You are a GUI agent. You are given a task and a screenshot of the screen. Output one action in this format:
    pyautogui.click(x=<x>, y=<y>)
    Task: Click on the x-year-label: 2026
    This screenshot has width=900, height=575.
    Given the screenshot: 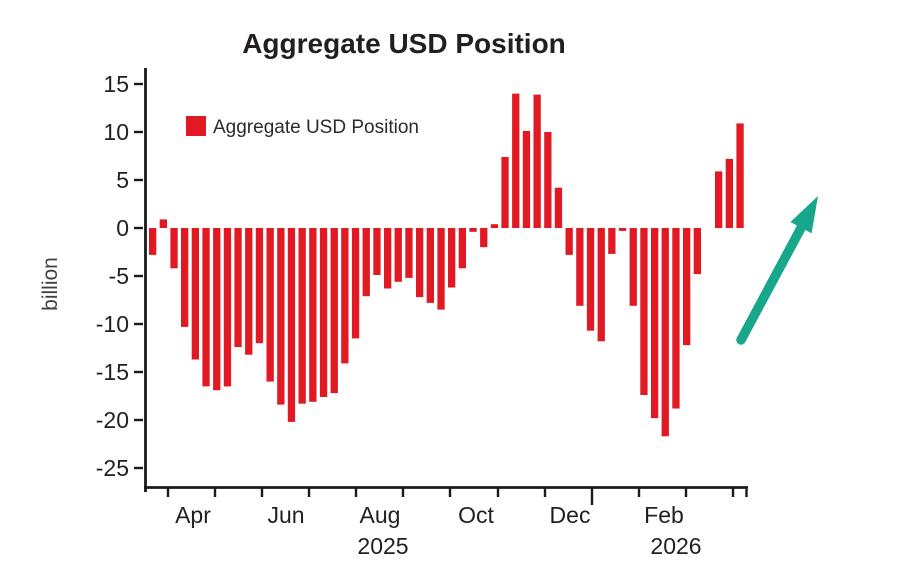 What is the action you would take?
    pyautogui.click(x=675, y=546)
    